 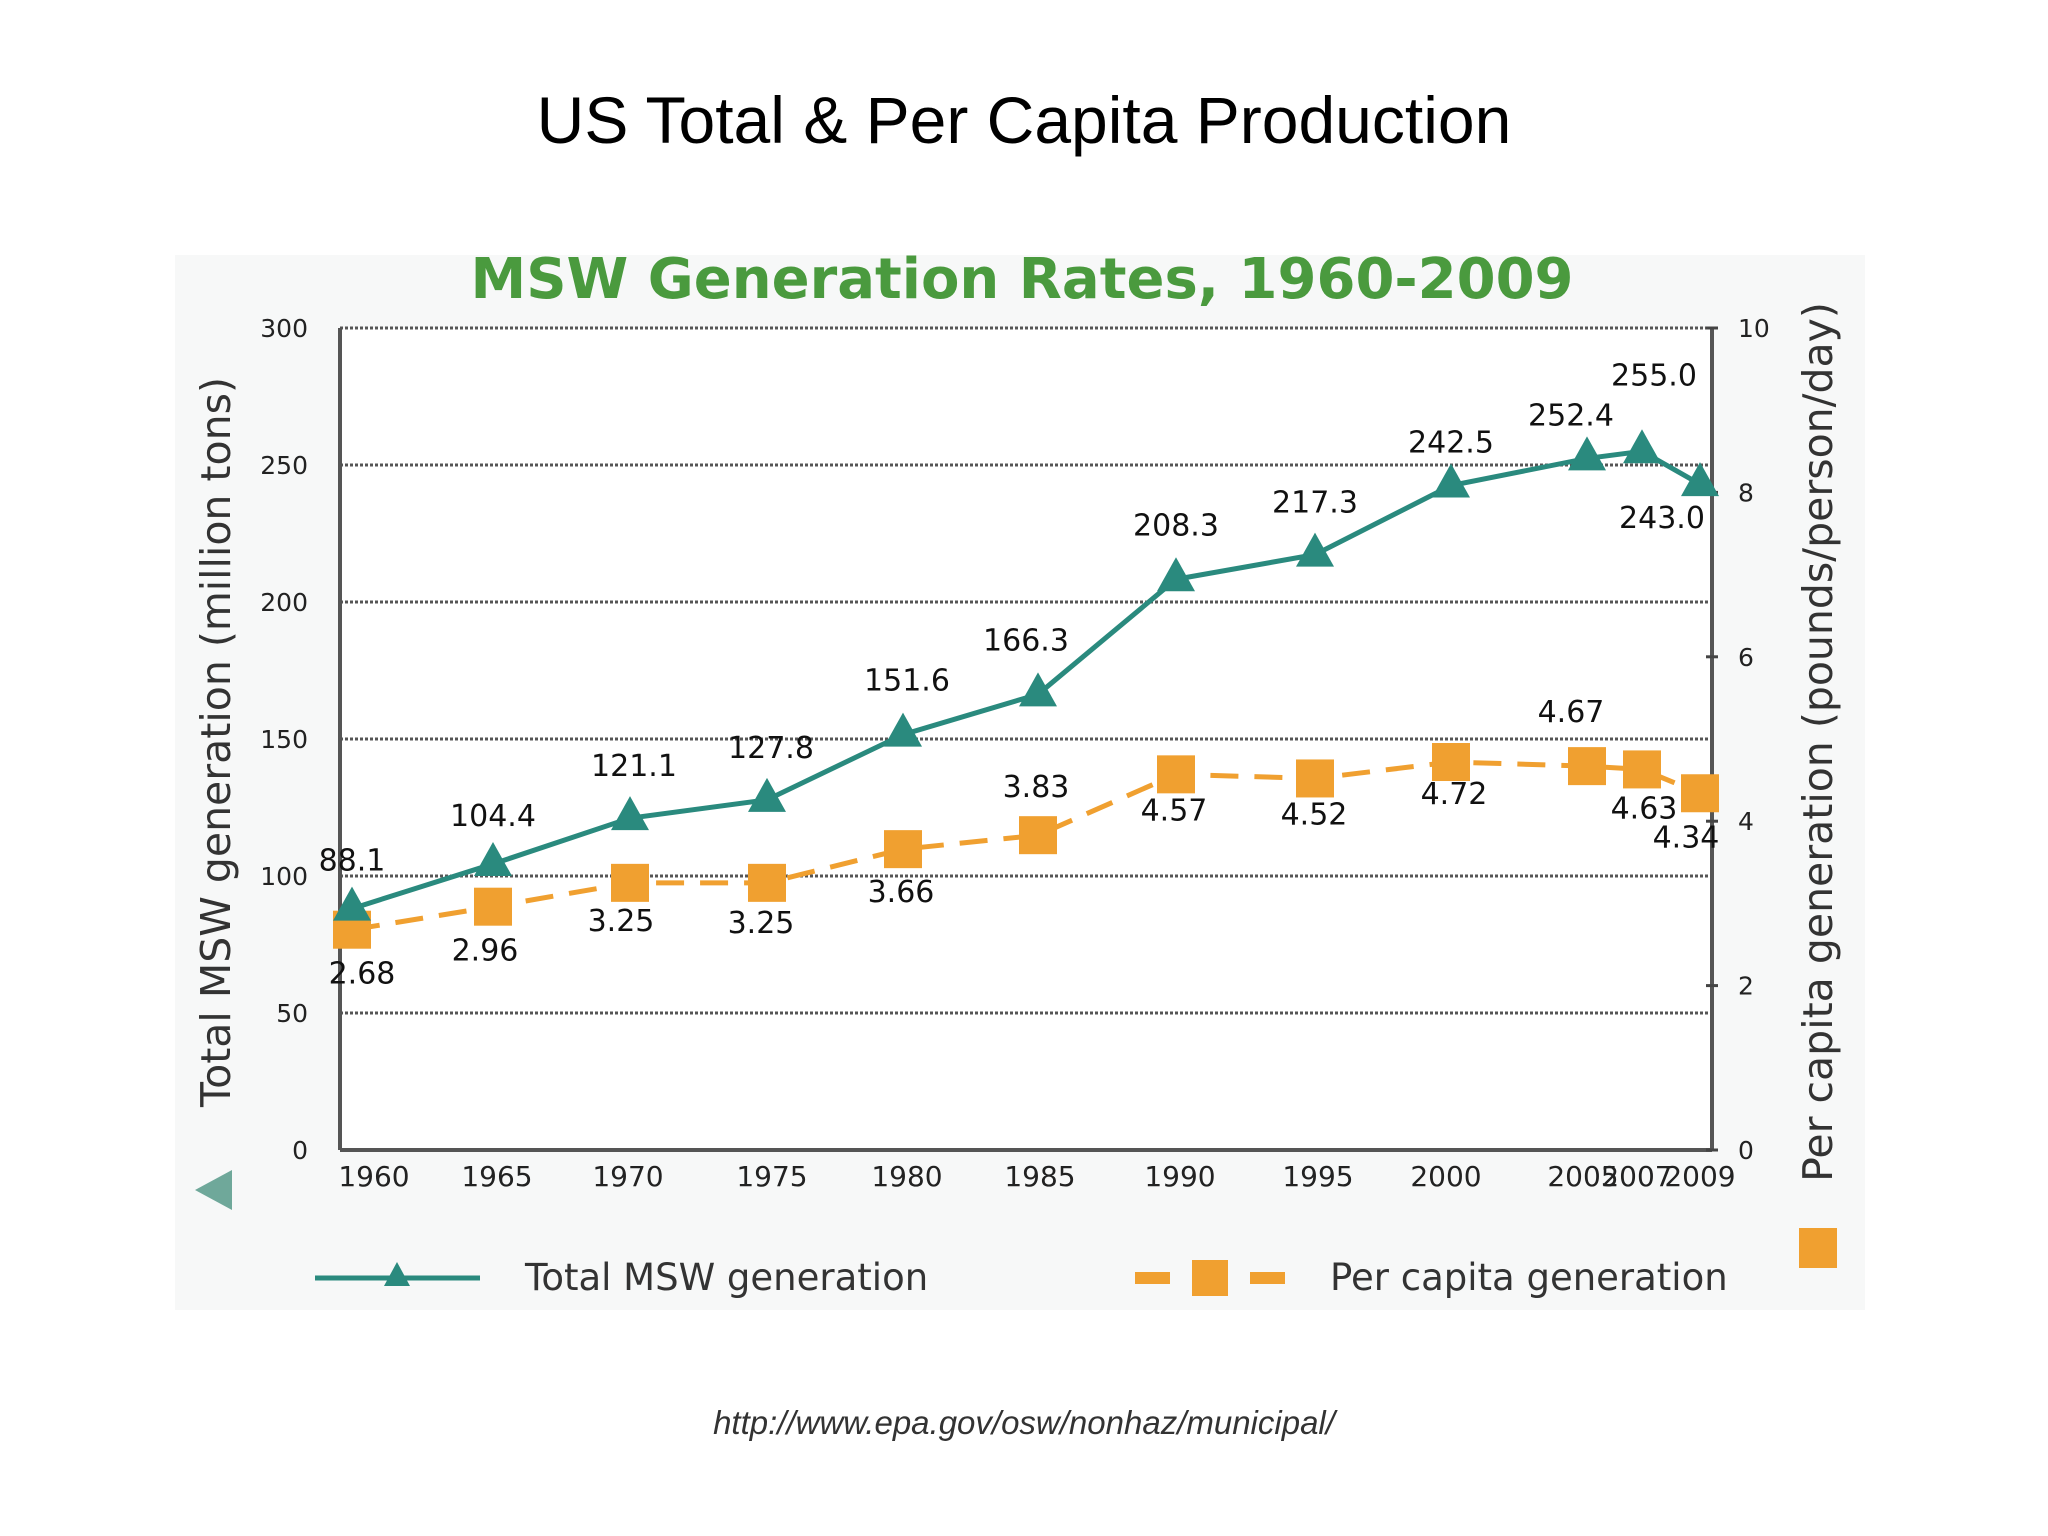 I want to click on total-data-label: 217.3, so click(x=1315, y=503).